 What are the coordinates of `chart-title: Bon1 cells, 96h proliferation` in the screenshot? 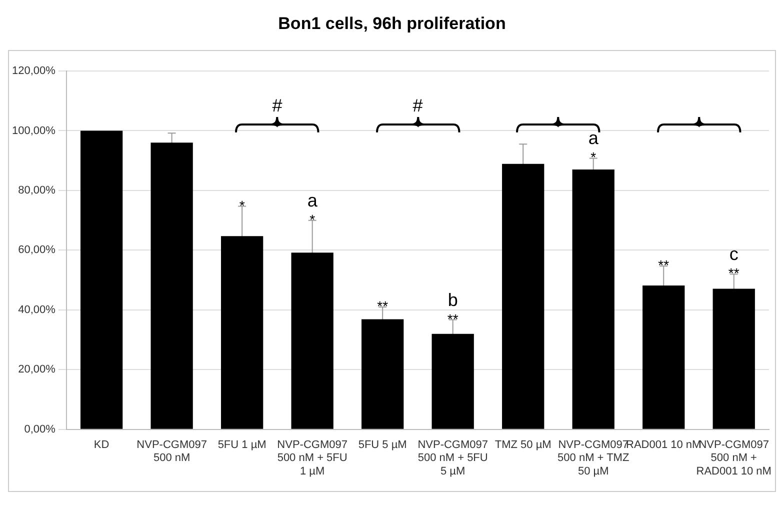 It's located at (392, 24).